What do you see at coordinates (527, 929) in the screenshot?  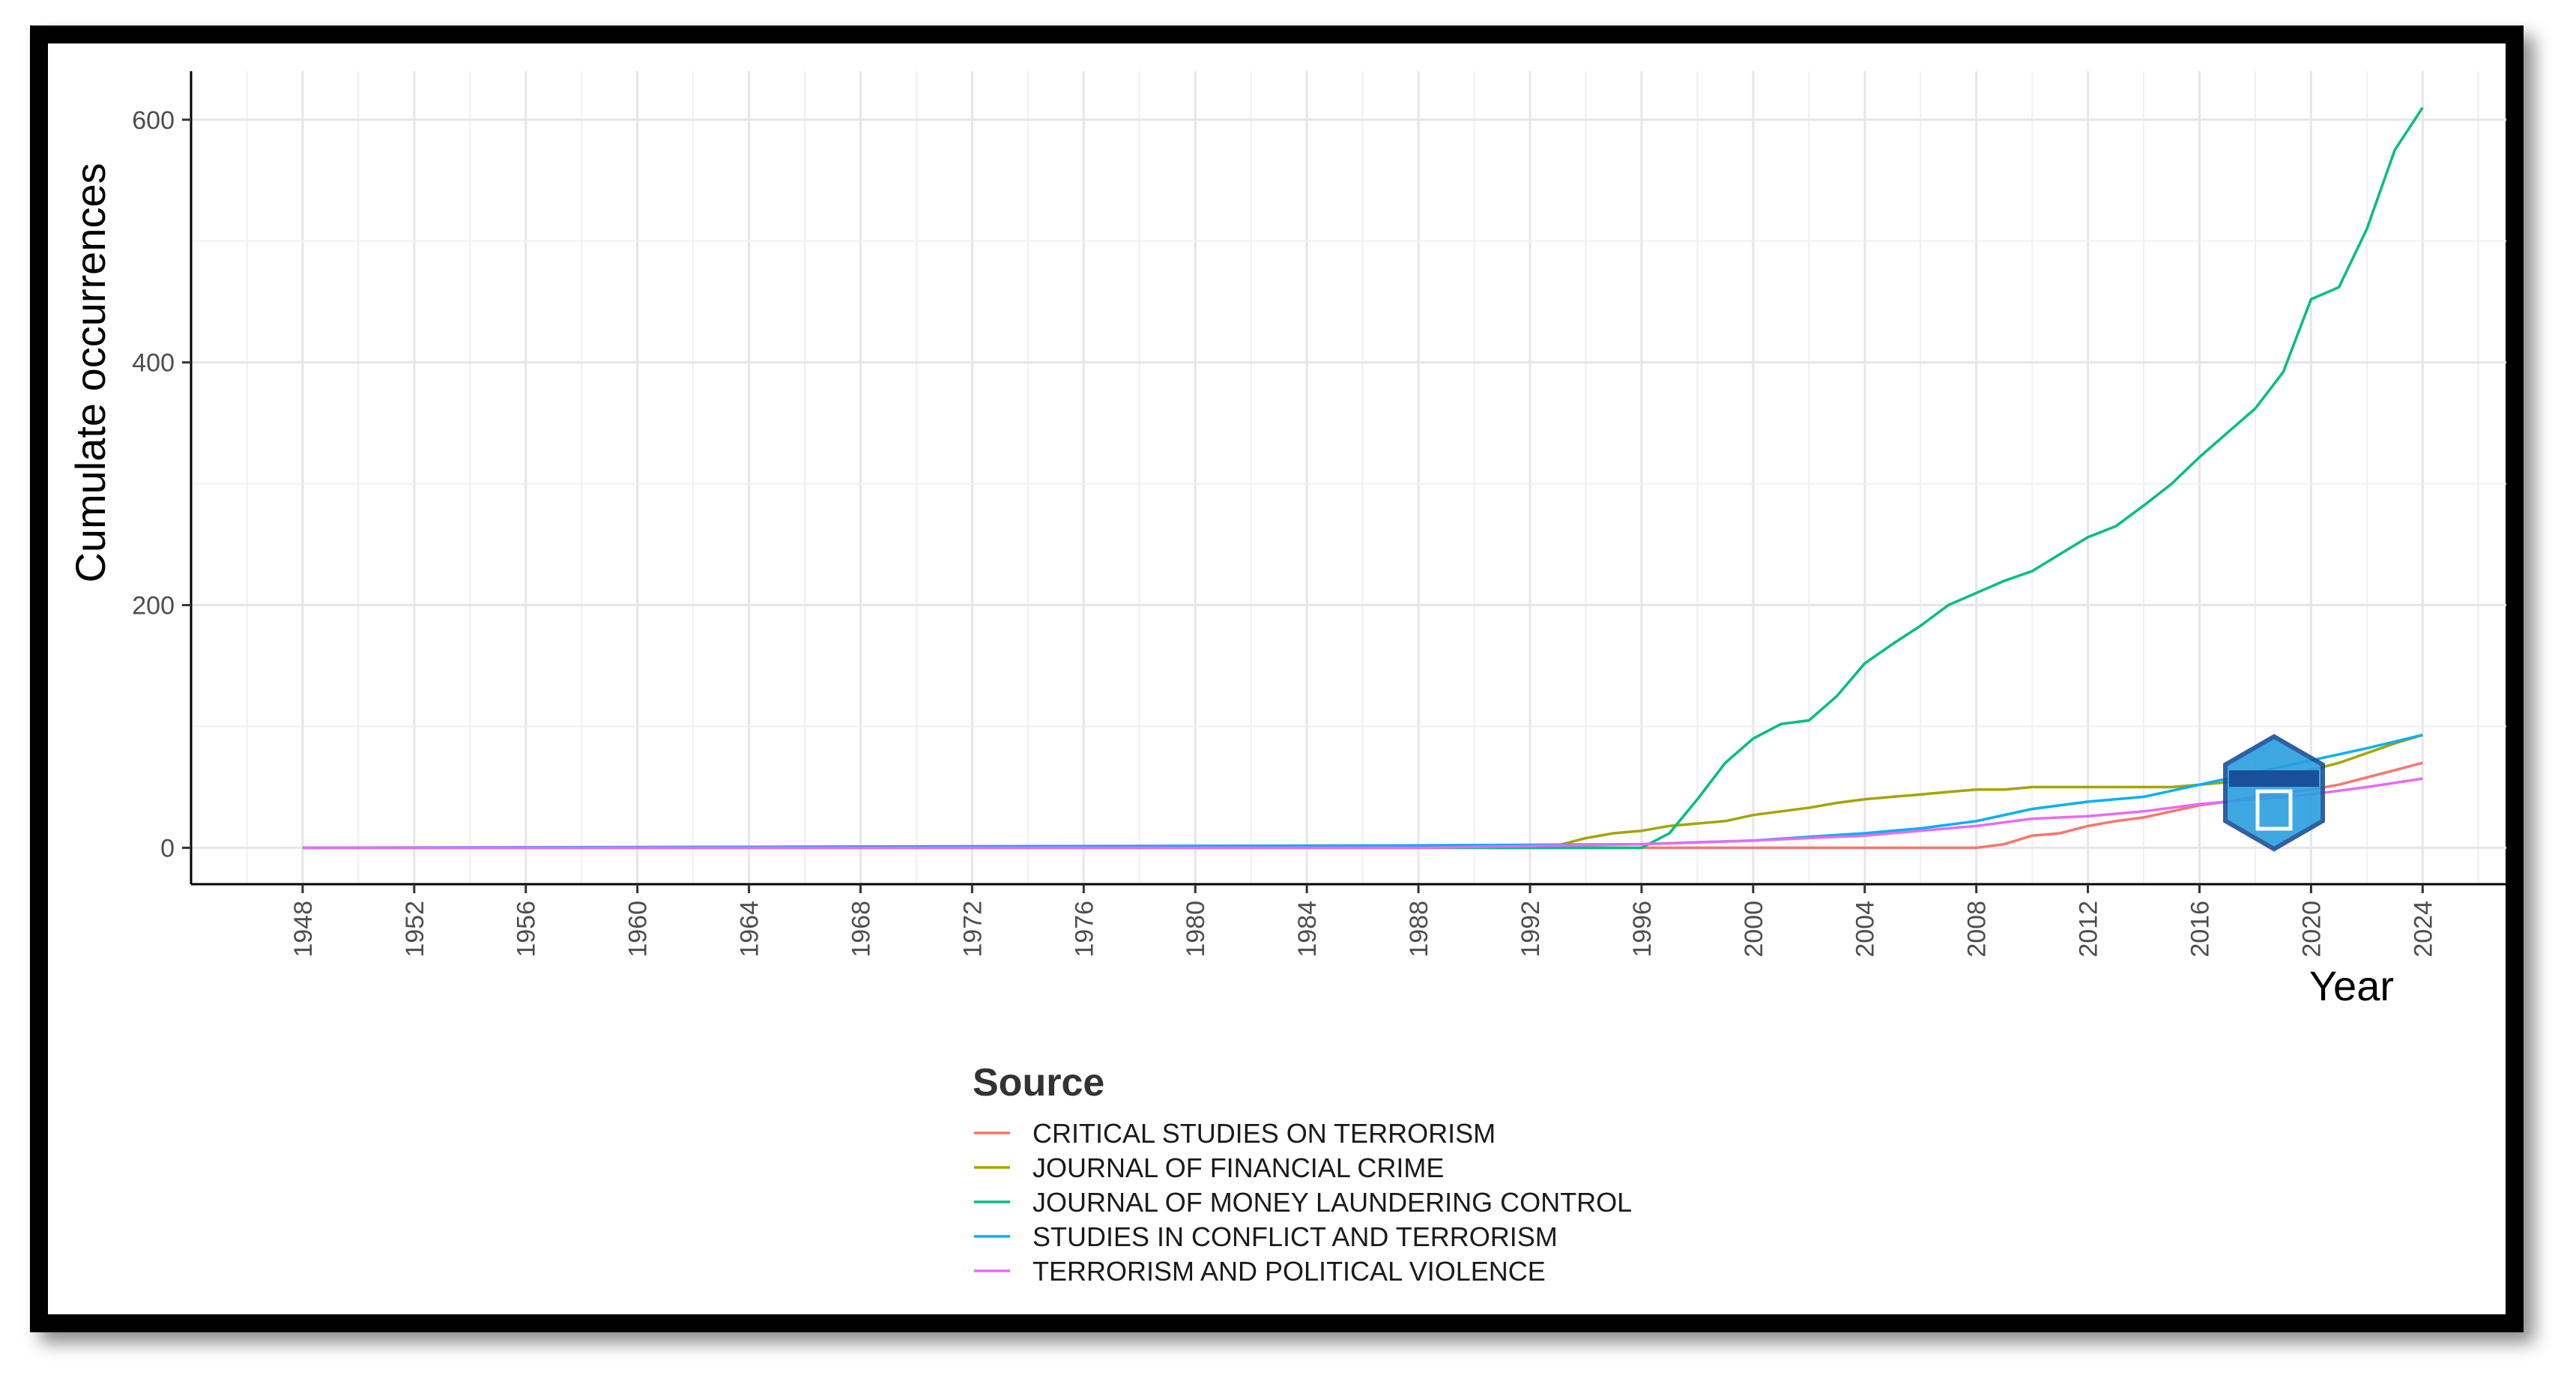 I see `x-tick-label: 1956` at bounding box center [527, 929].